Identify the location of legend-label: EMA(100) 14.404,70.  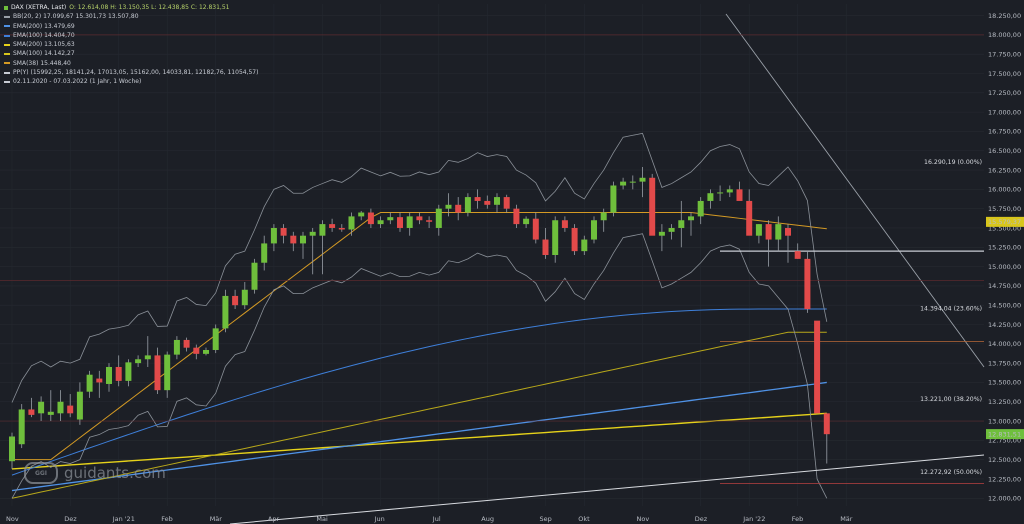
(44, 35).